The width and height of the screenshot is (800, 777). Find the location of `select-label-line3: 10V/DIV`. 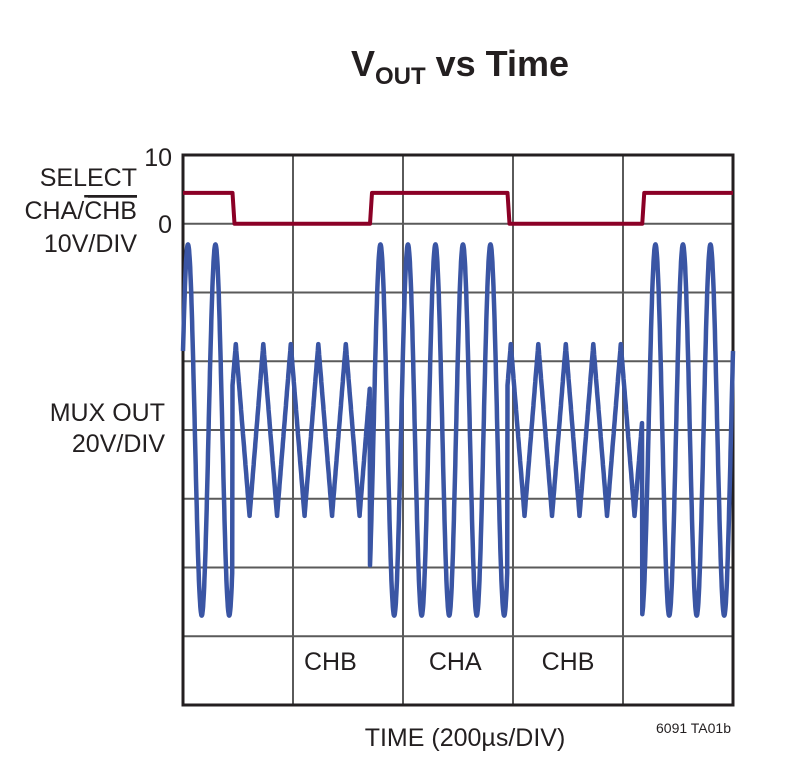

select-label-line3: 10V/DIV is located at coordinates (90, 244).